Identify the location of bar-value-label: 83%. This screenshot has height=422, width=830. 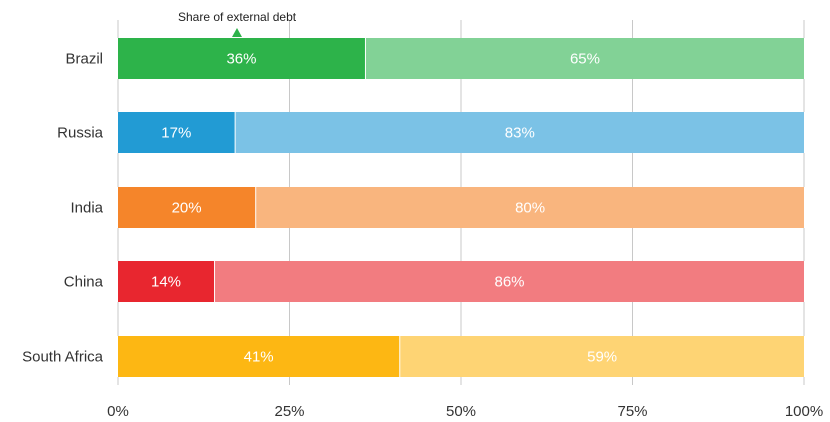
(520, 133).